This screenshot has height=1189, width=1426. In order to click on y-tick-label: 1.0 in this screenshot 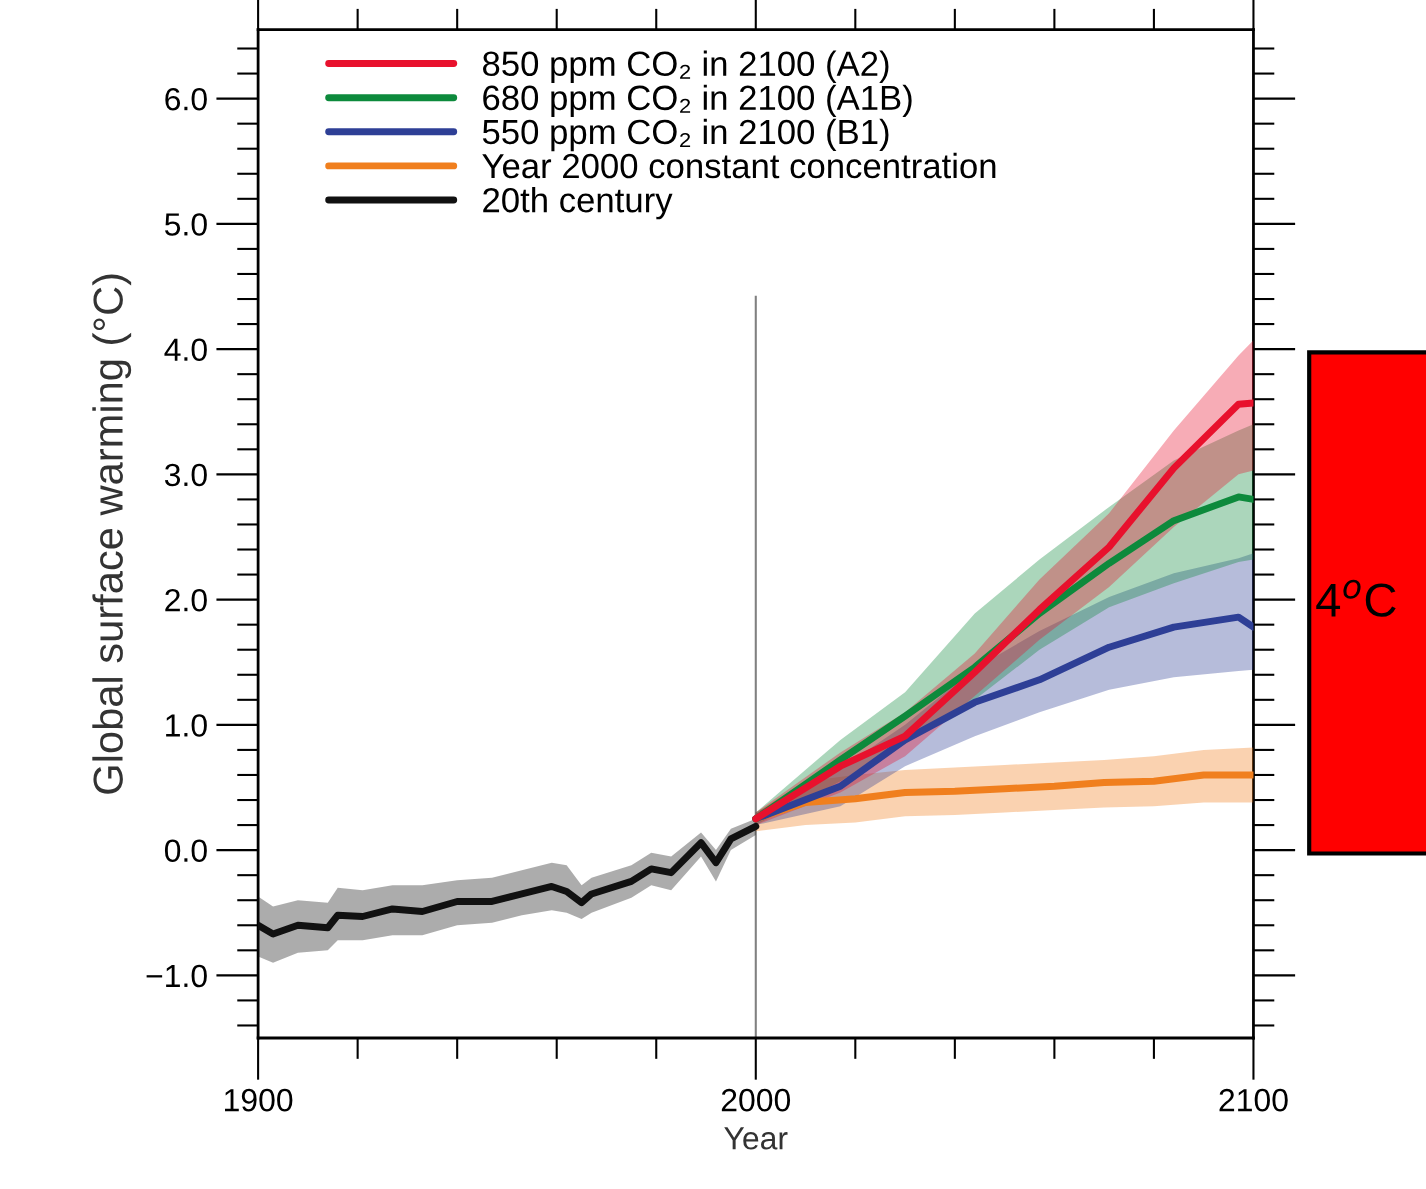, I will do `click(186, 725)`.